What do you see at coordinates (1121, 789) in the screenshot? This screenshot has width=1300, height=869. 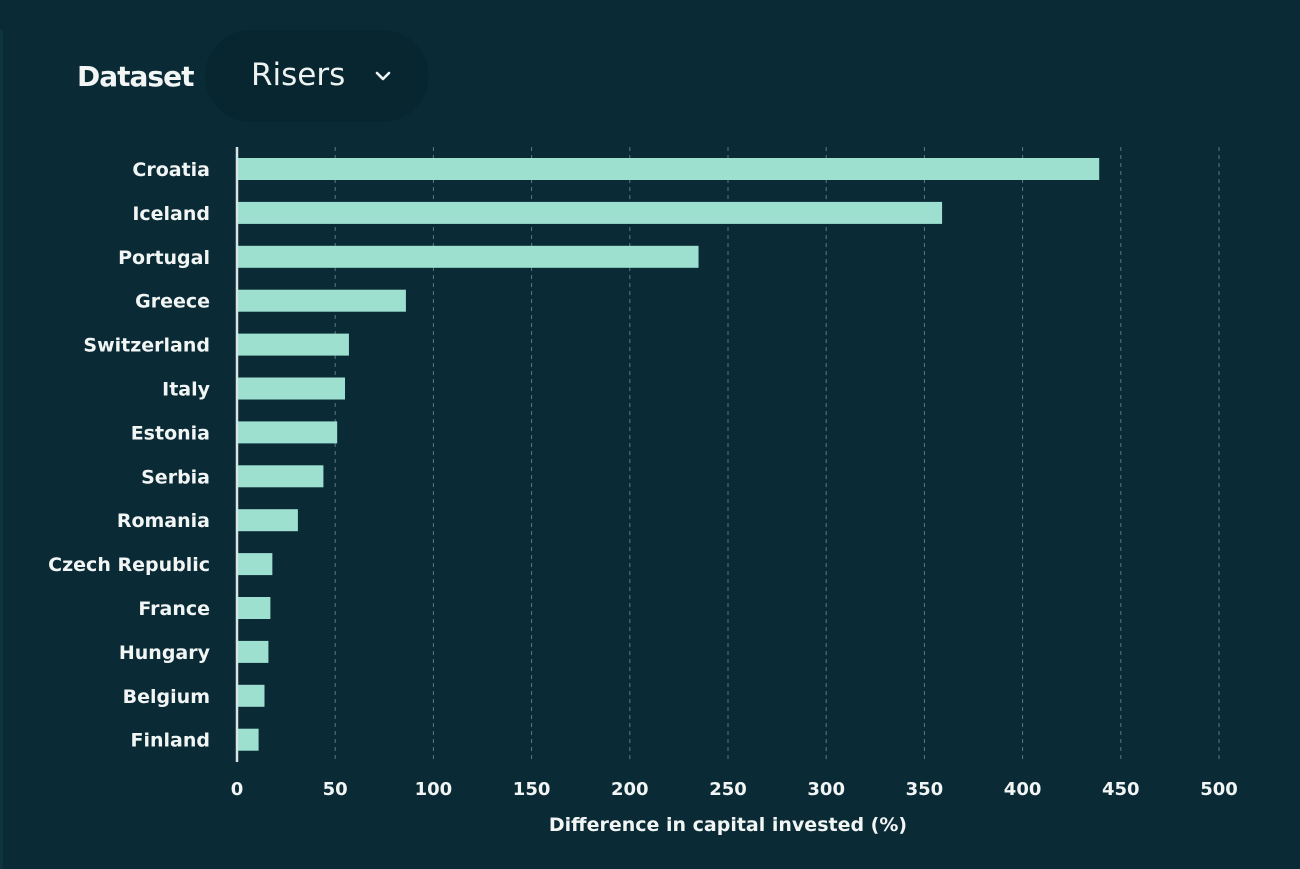 I see `x-tick-label: 450` at bounding box center [1121, 789].